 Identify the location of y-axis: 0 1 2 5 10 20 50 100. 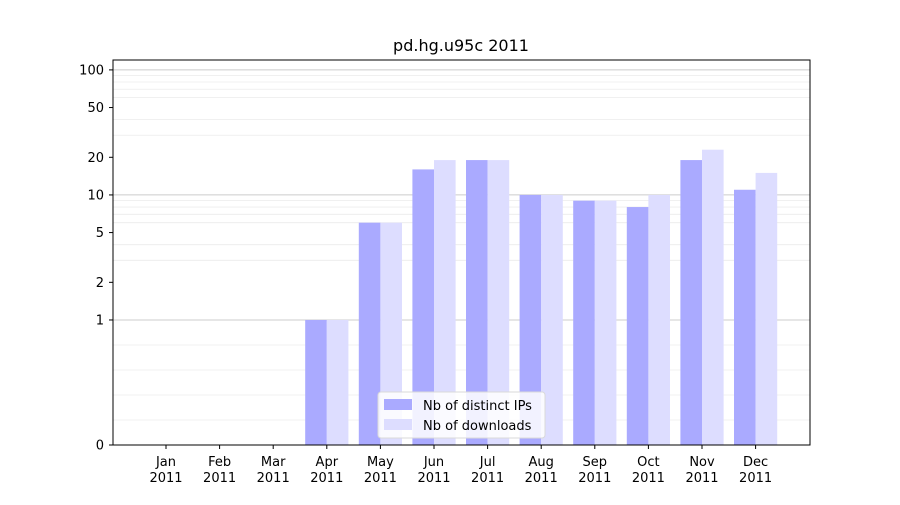
(96, 258).